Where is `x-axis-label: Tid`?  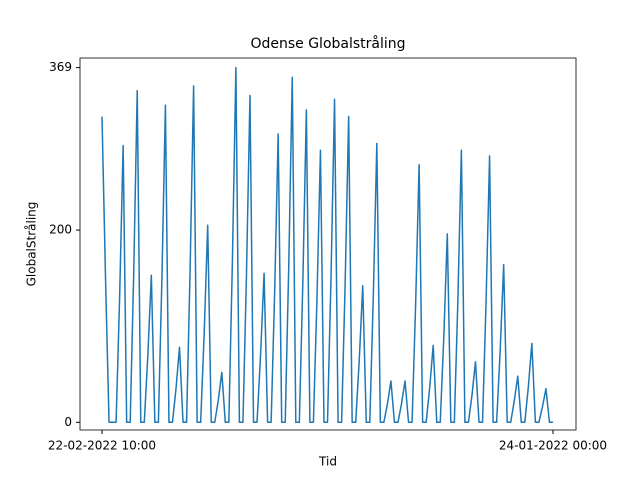 x-axis-label: Tid is located at coordinates (327, 462).